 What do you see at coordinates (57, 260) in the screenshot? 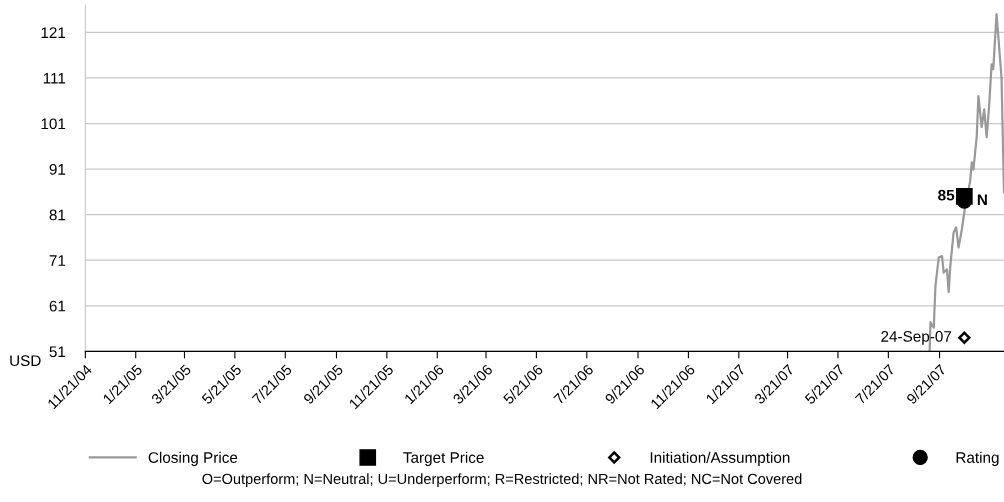
I see `y-tick-label: 71` at bounding box center [57, 260].